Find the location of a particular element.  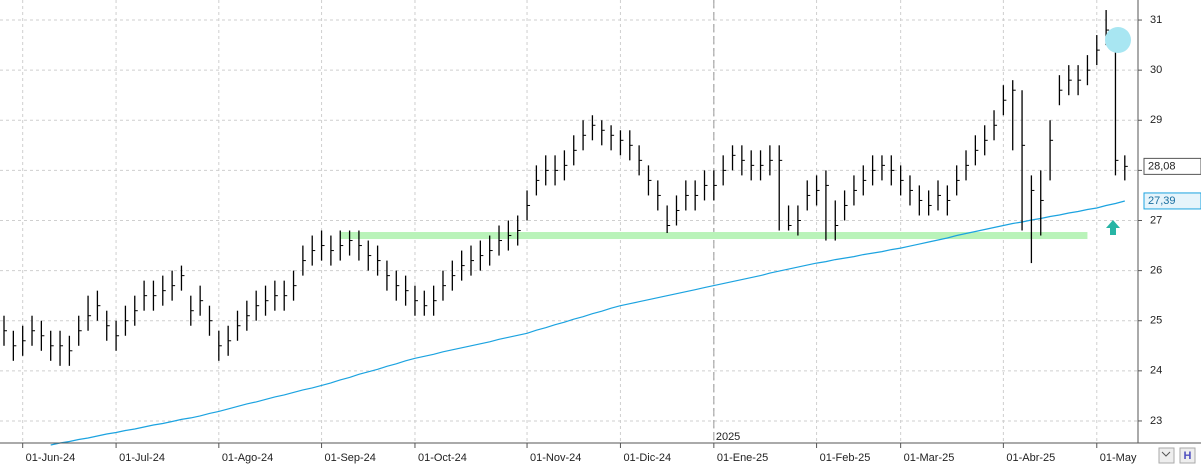

y-tick-label: 25 is located at coordinates (1156, 321).